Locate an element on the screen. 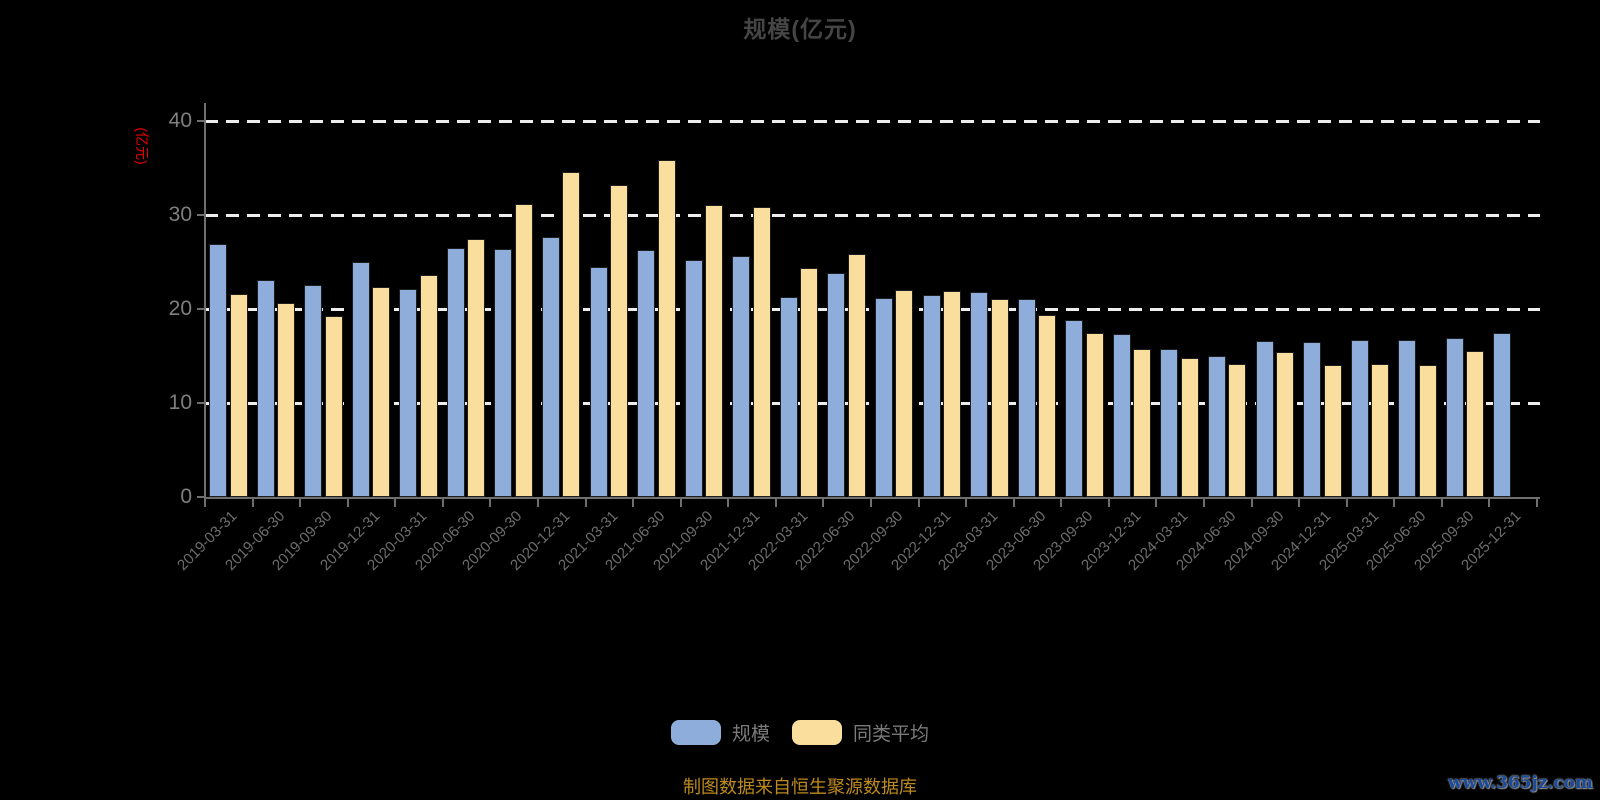 Image resolution: width=1600 pixels, height=800 pixels. legend: 规模 同类平均 is located at coordinates (800, 732).